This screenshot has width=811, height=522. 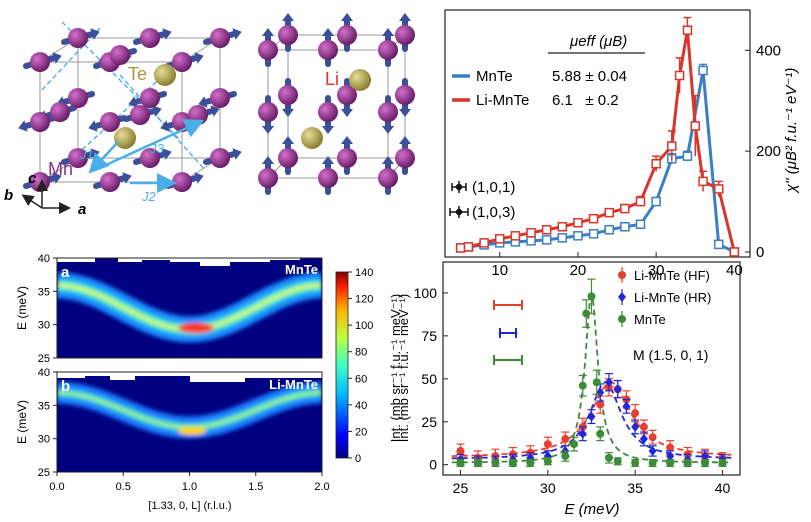 I want to click on x-tick-label: 25, so click(x=461, y=488).